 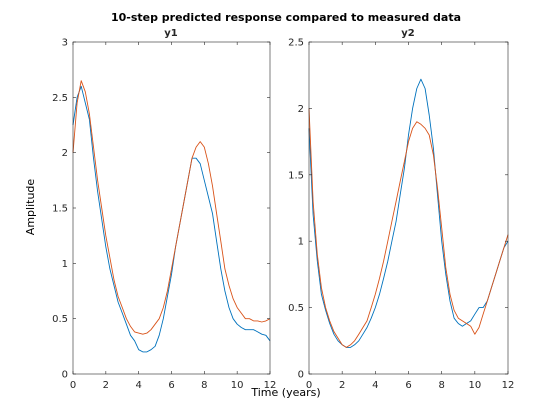 I want to click on y-axis-label: Amplitude, so click(x=30, y=207).